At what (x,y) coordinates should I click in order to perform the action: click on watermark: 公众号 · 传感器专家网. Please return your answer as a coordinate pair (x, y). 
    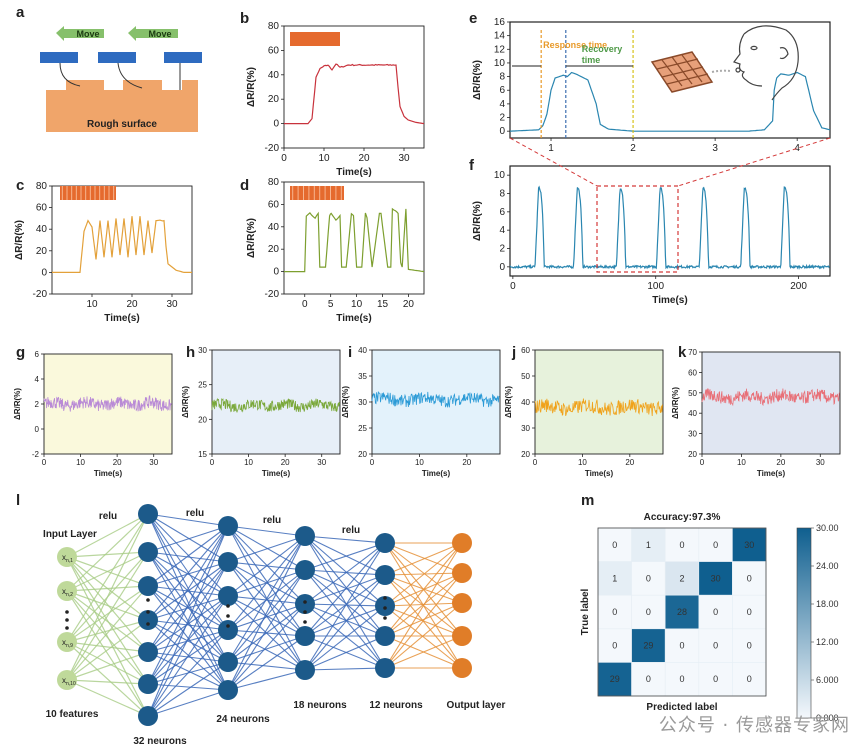
    Looking at the image, I should click on (754, 725).